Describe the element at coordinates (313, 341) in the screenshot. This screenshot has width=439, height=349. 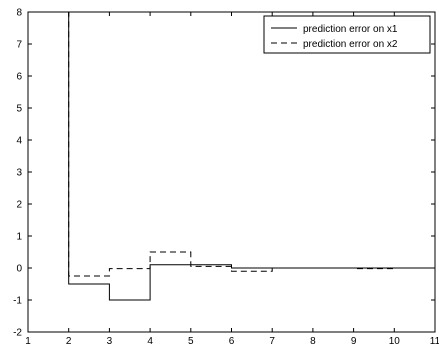
I see `x-tick-label: 8` at that location.